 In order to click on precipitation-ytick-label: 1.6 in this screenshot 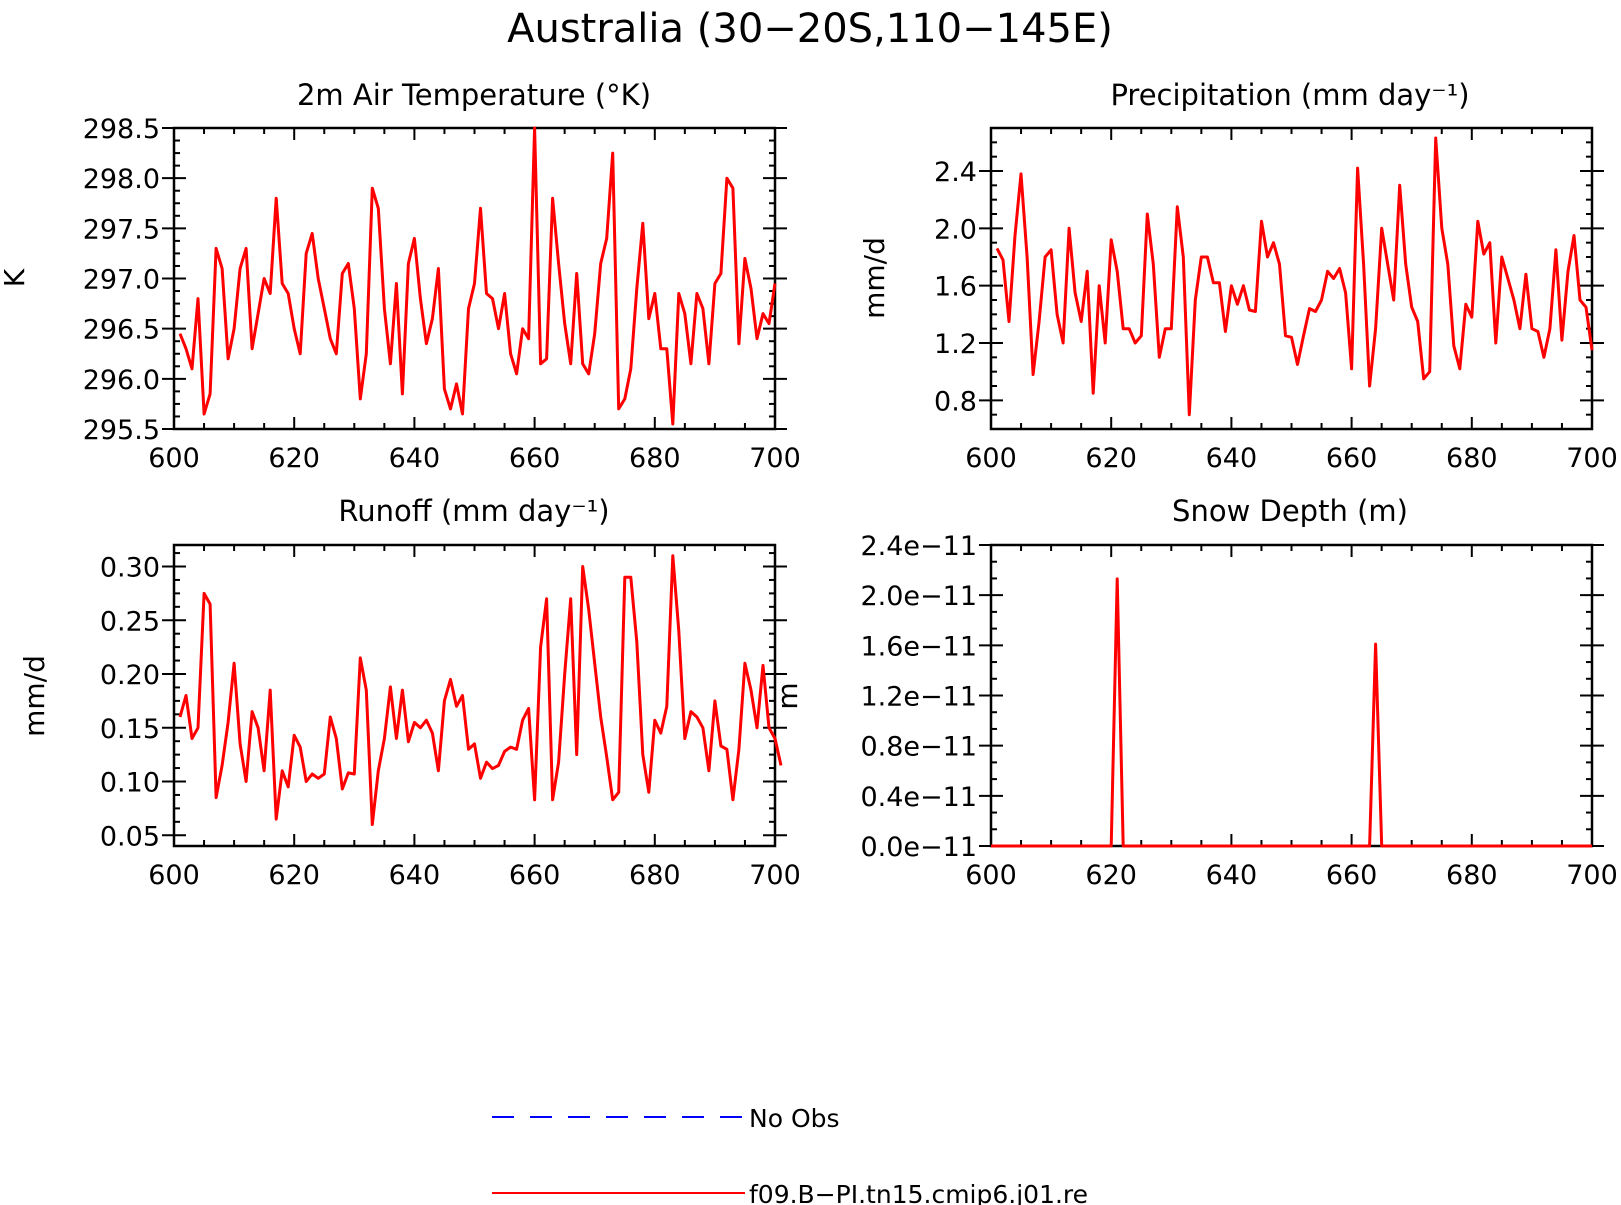, I will do `click(955, 287)`.